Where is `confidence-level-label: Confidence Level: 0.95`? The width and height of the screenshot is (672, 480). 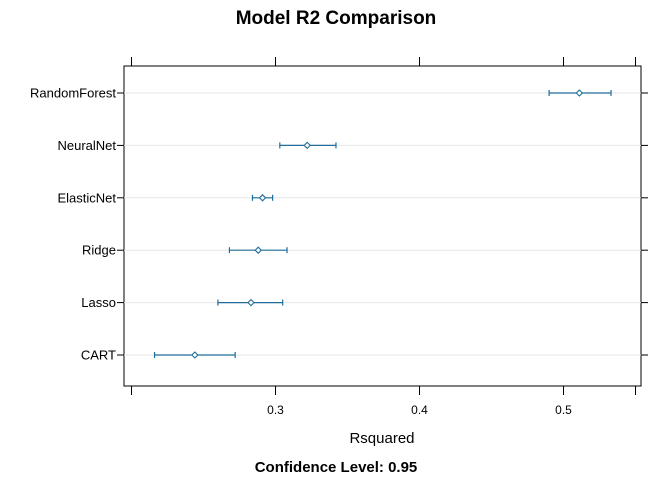 confidence-level-label: Confidence Level: 0.95 is located at coordinates (336, 467).